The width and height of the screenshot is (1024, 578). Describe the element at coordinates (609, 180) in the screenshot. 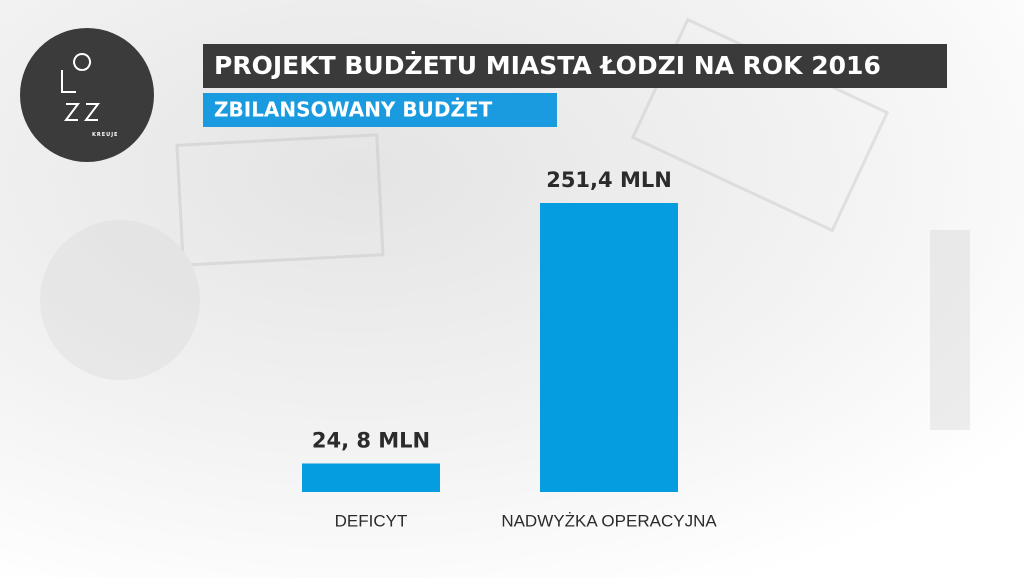

I see `value-label: 251,4 MLN` at that location.